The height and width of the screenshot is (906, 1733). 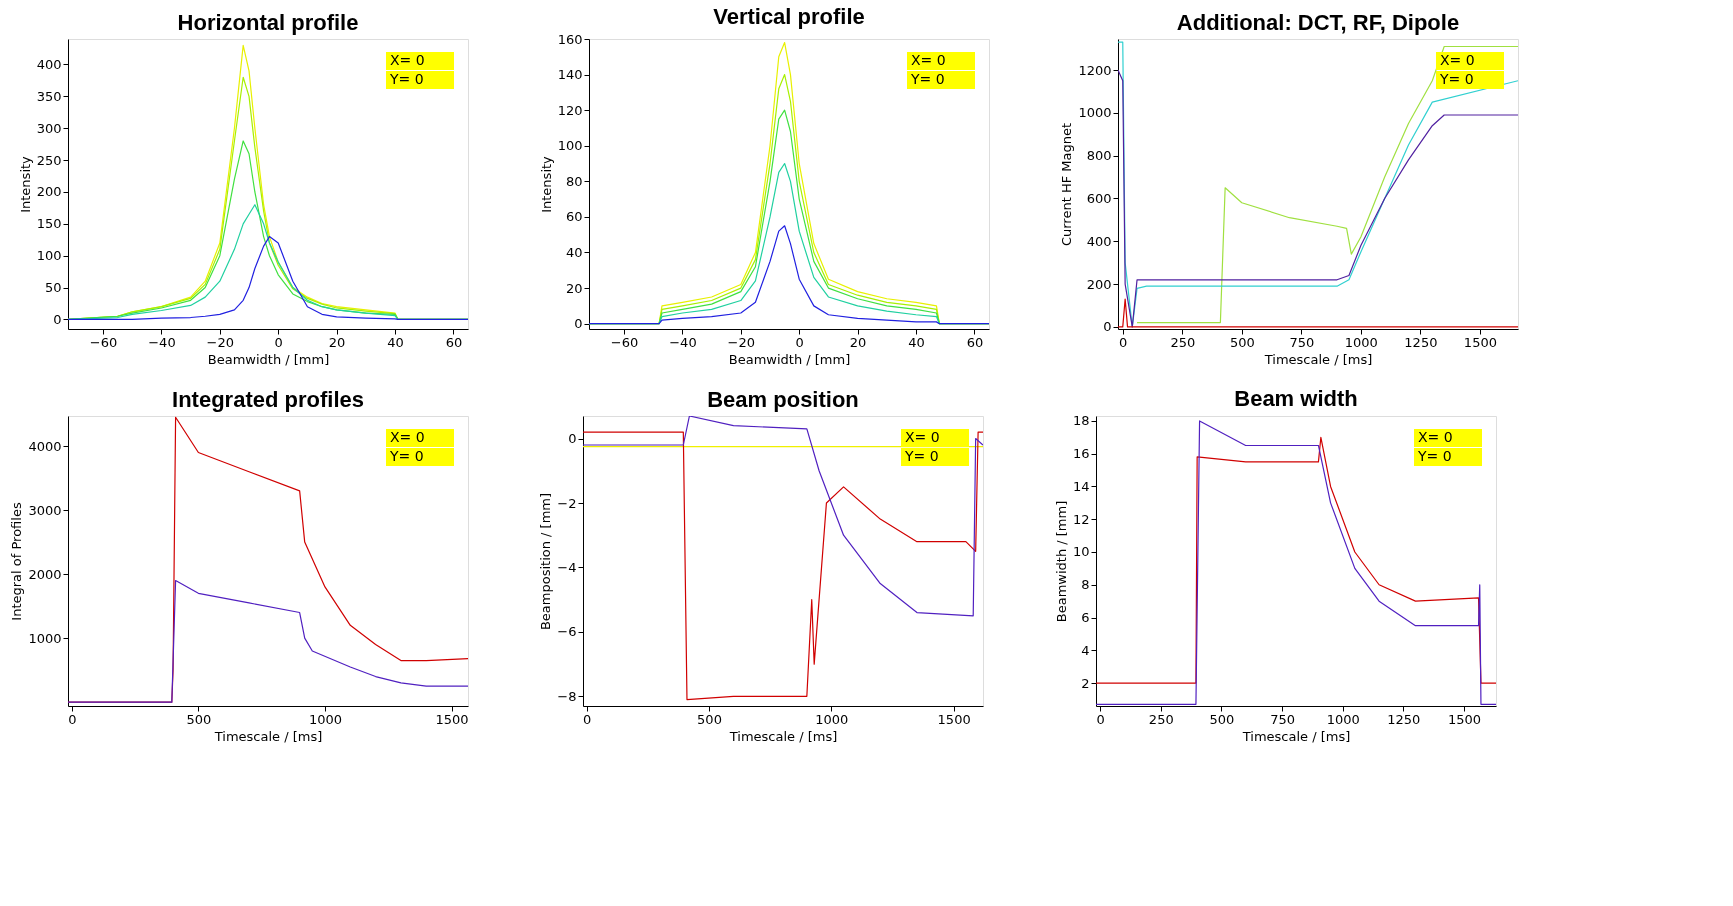 I want to click on chart-title: Horizontal profile, so click(x=268, y=22).